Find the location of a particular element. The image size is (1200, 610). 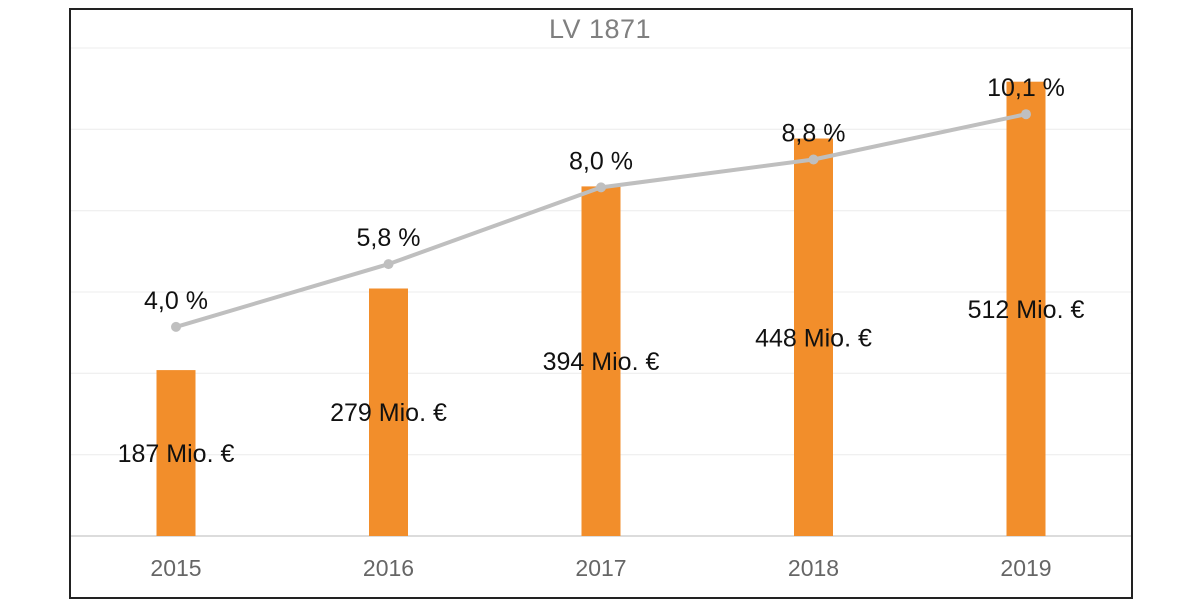

x-axis-ticks: 2015 2016 2017 2018 2019 is located at coordinates (600, 568).